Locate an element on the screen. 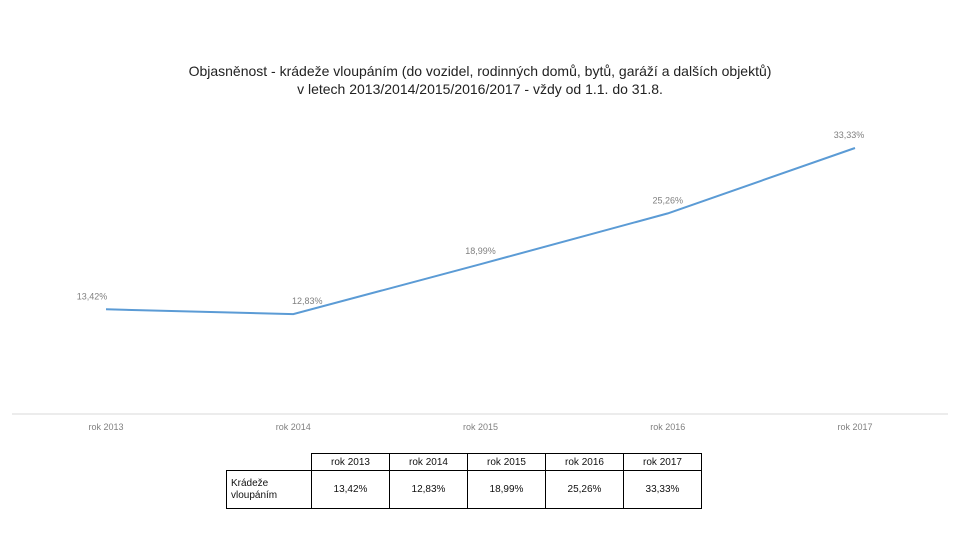 The width and height of the screenshot is (960, 540). x-tick-label: rok 2016 is located at coordinates (667, 427).